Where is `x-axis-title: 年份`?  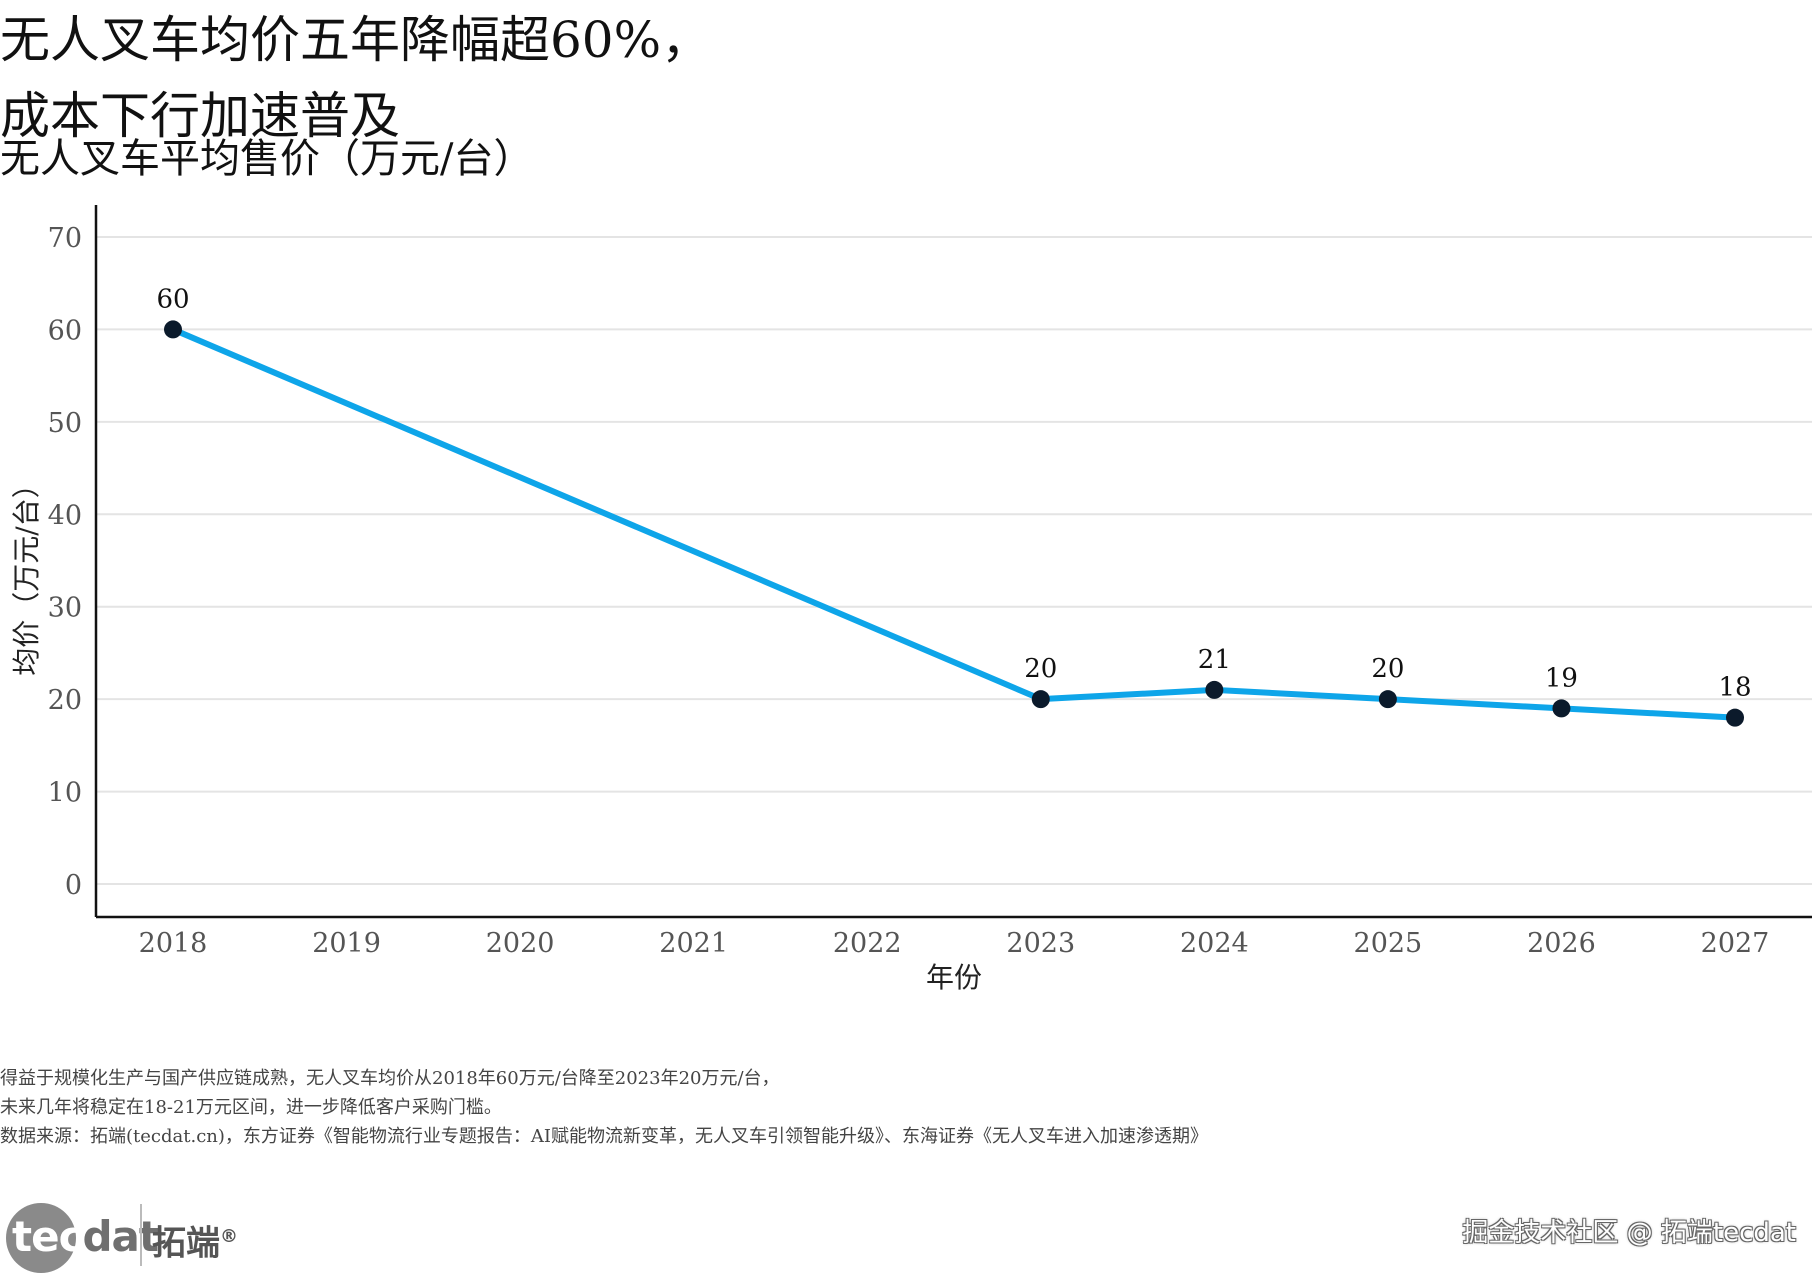 x-axis-title: 年份 is located at coordinates (954, 977).